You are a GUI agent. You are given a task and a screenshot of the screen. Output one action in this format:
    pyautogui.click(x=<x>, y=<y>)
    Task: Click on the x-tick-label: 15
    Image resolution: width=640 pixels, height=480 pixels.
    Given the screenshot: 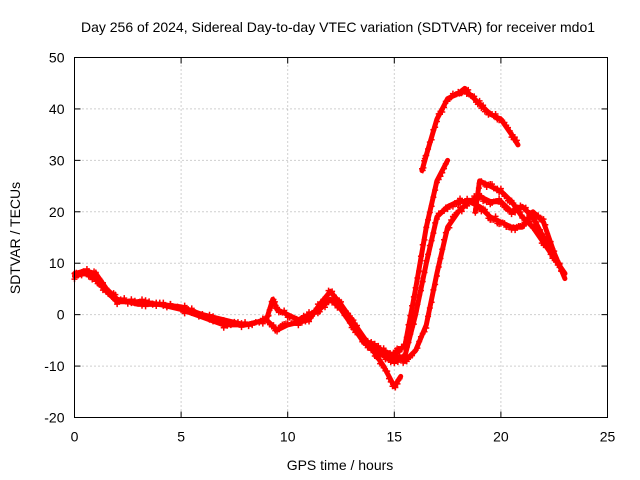 What is the action you would take?
    pyautogui.click(x=395, y=437)
    